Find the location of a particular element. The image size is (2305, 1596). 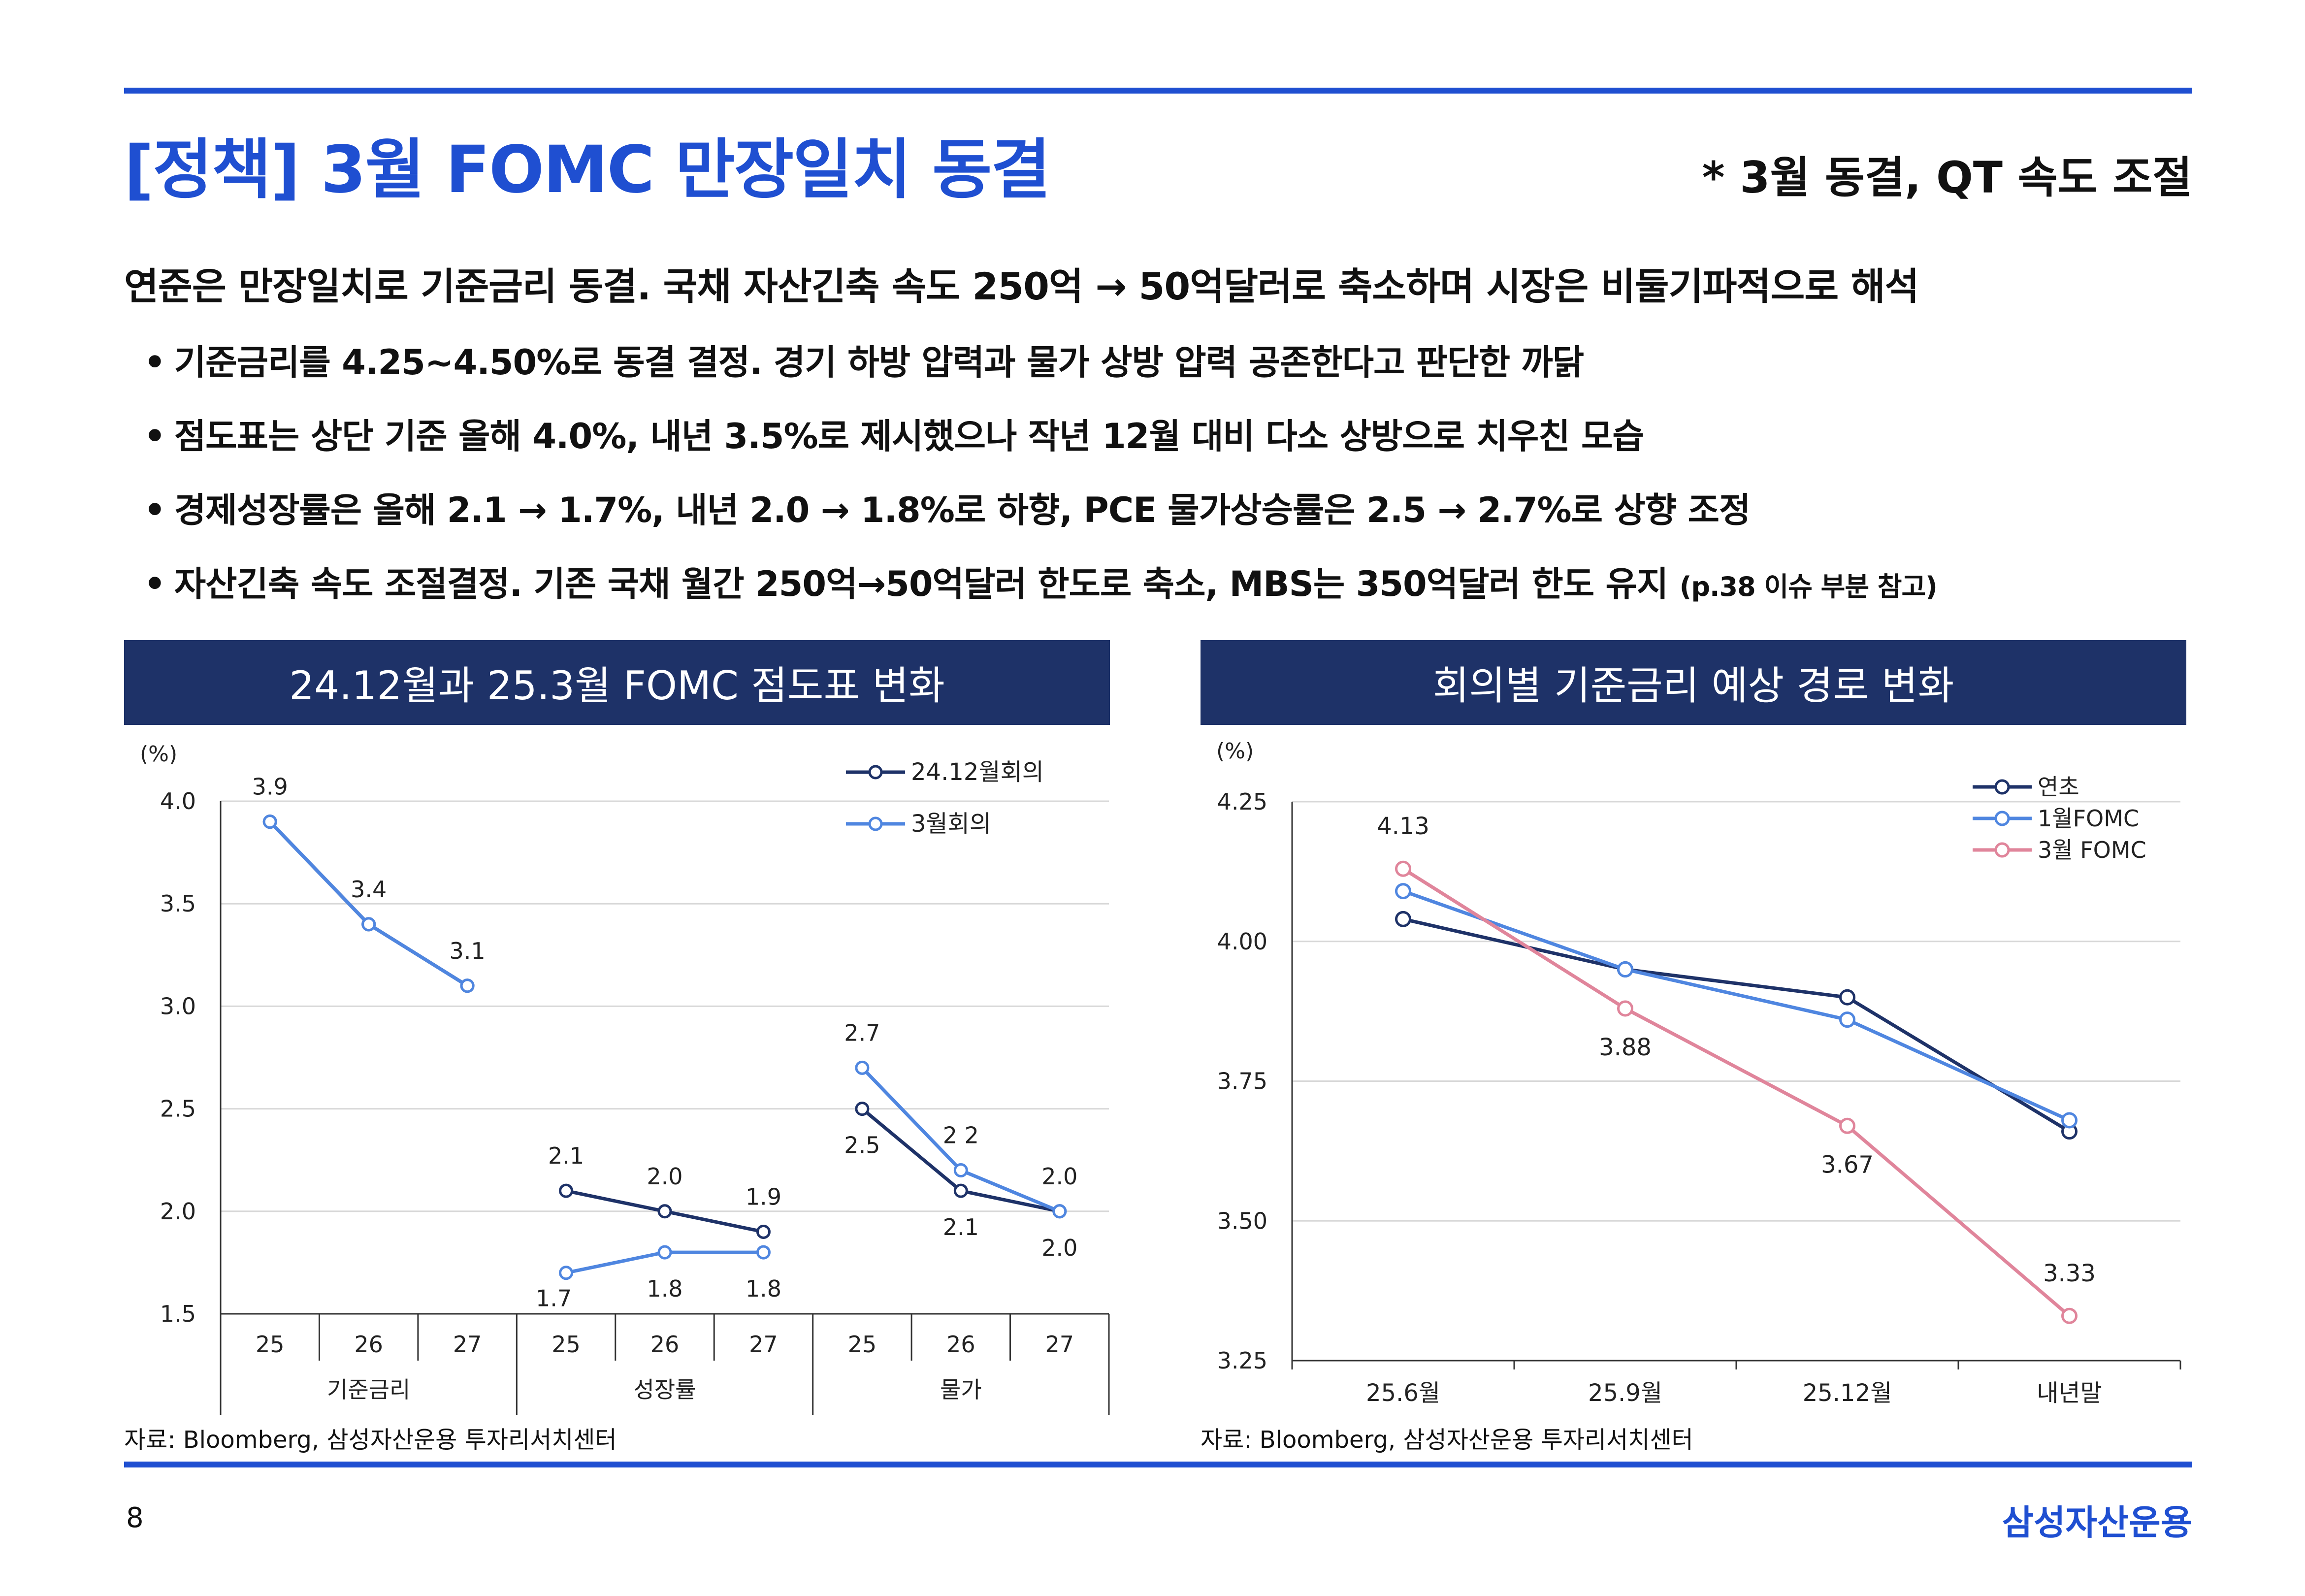

y-tick-label: 3.0 is located at coordinates (178, 1006).